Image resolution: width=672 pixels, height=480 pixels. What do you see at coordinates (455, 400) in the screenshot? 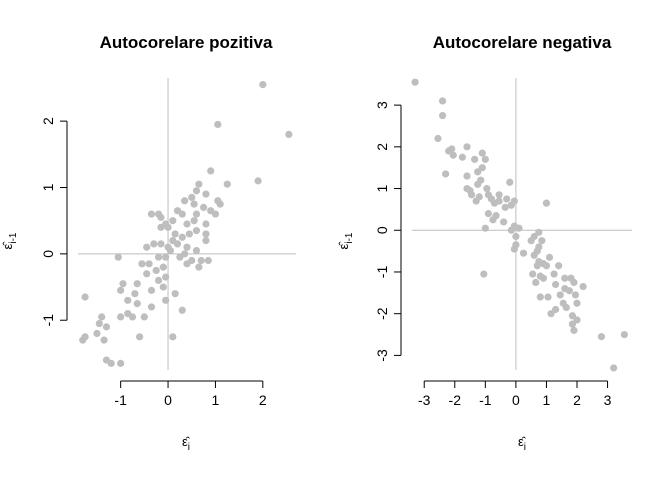
I see `x-tick-label: -2` at bounding box center [455, 400].